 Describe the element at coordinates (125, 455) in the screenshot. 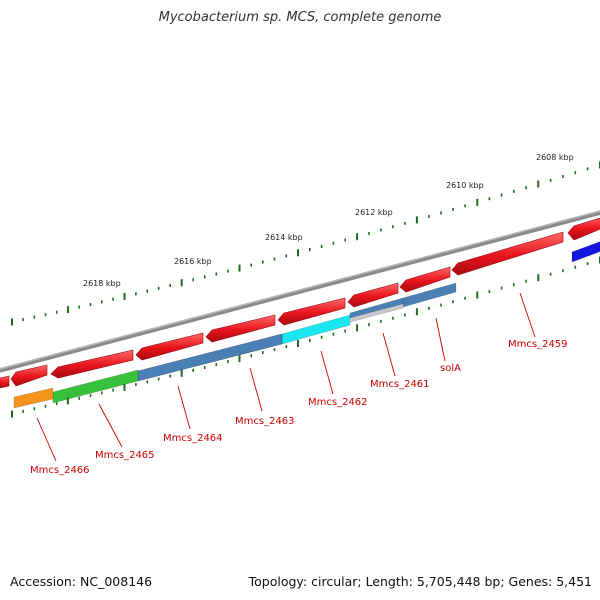

I see `gene-label-mmcs-2465: Mmcs_2465` at that location.